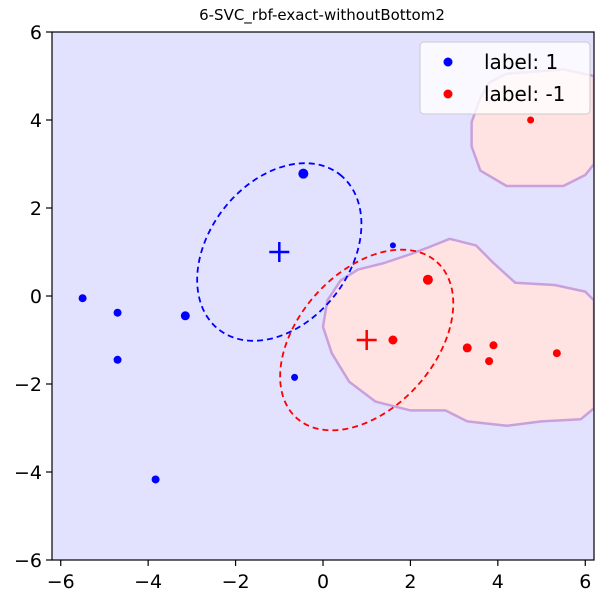 The width and height of the screenshot is (600, 600). I want to click on x-tick-label: 4, so click(498, 582).